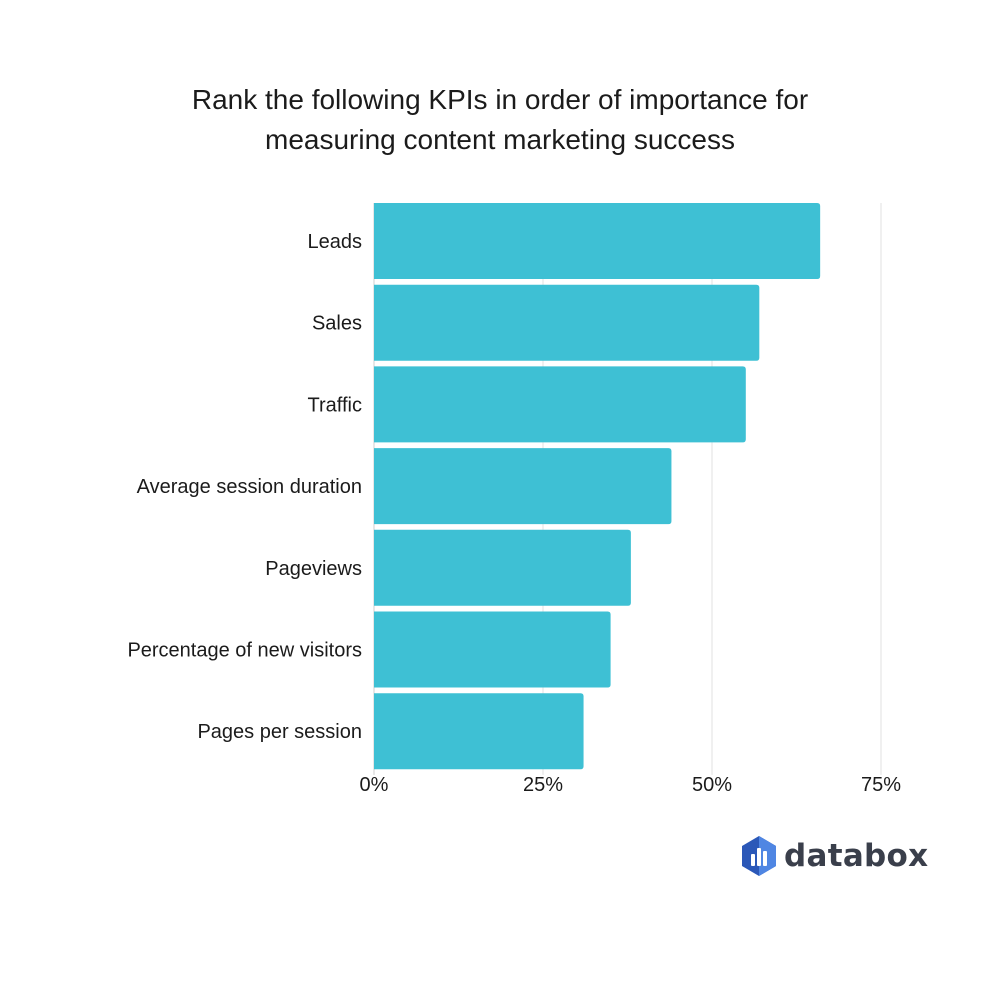 The width and height of the screenshot is (1000, 1000). What do you see at coordinates (597, 241) in the screenshot?
I see `bar-leads` at bounding box center [597, 241].